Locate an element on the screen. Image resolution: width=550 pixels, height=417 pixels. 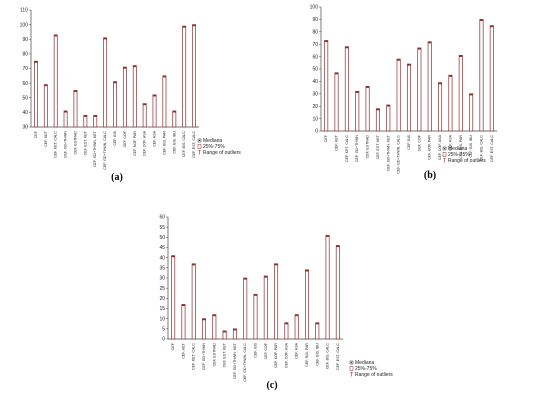
legend-label: 25%-75% is located at coordinates (459, 155).